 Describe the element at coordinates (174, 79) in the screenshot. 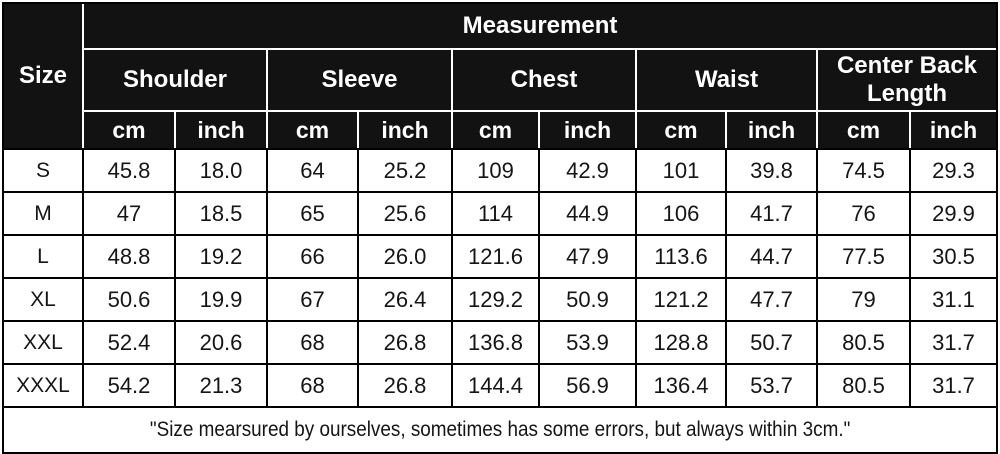

I see `group-header-shoulder: Shoulder` at that location.